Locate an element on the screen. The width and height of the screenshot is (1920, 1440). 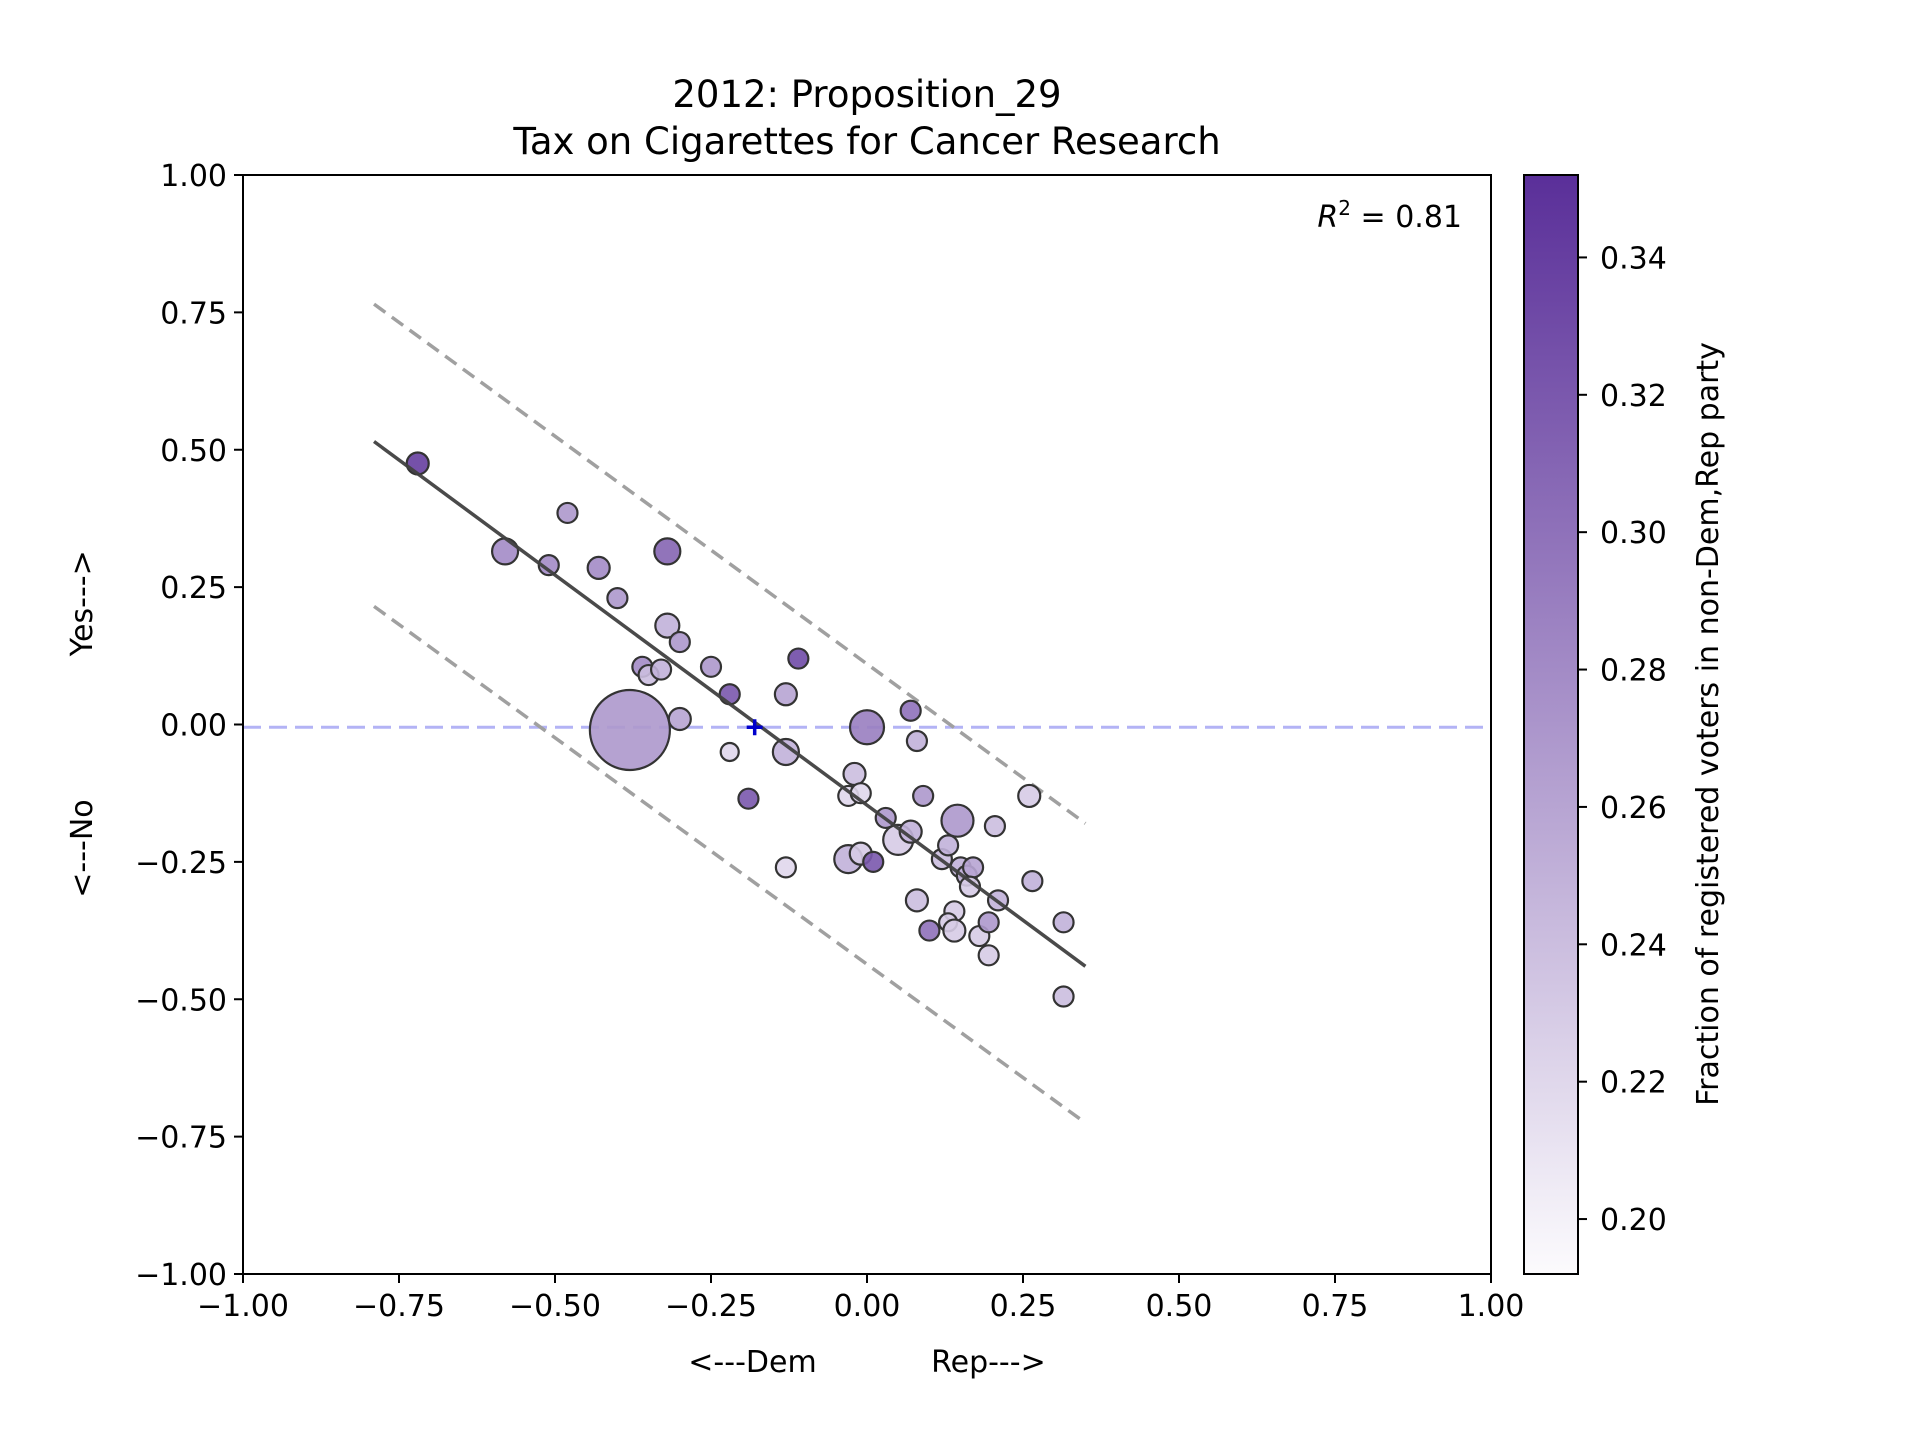
colorbar-tick-label: 0.22 is located at coordinates (1633, 1083).